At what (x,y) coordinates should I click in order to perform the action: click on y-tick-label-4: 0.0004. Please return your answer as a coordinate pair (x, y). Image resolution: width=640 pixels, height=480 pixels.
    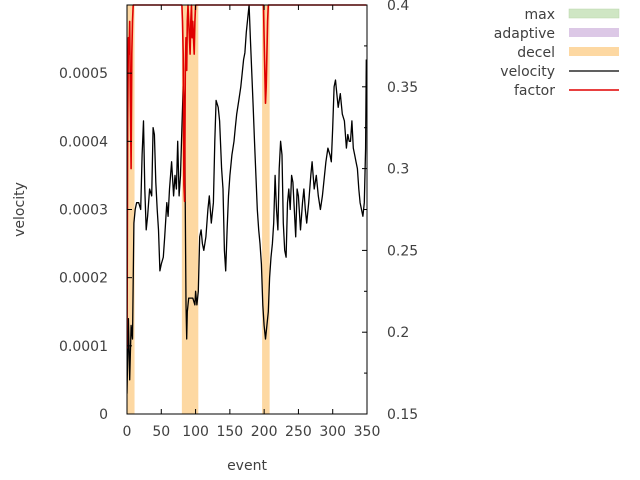
    Looking at the image, I should click on (83, 142).